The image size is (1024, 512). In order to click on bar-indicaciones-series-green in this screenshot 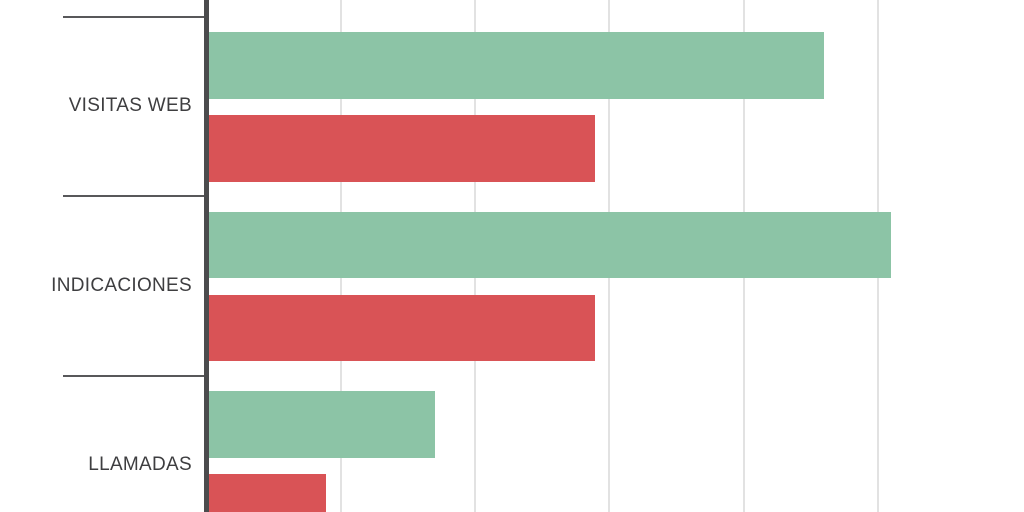, I will do `click(550, 244)`.